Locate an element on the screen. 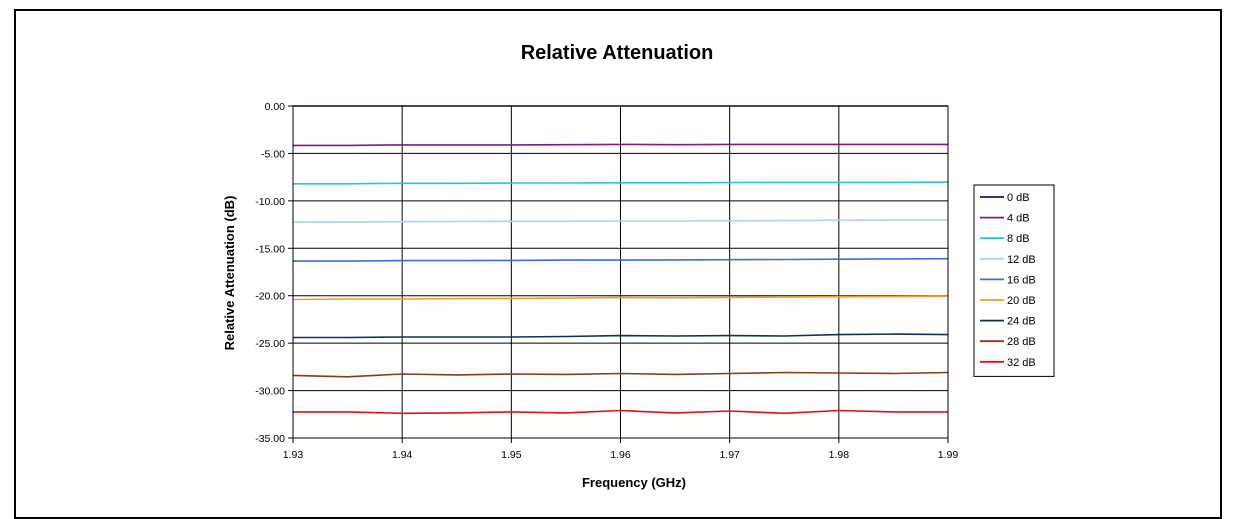 This screenshot has height=519, width=1236. series-line-28-db is located at coordinates (620, 374).